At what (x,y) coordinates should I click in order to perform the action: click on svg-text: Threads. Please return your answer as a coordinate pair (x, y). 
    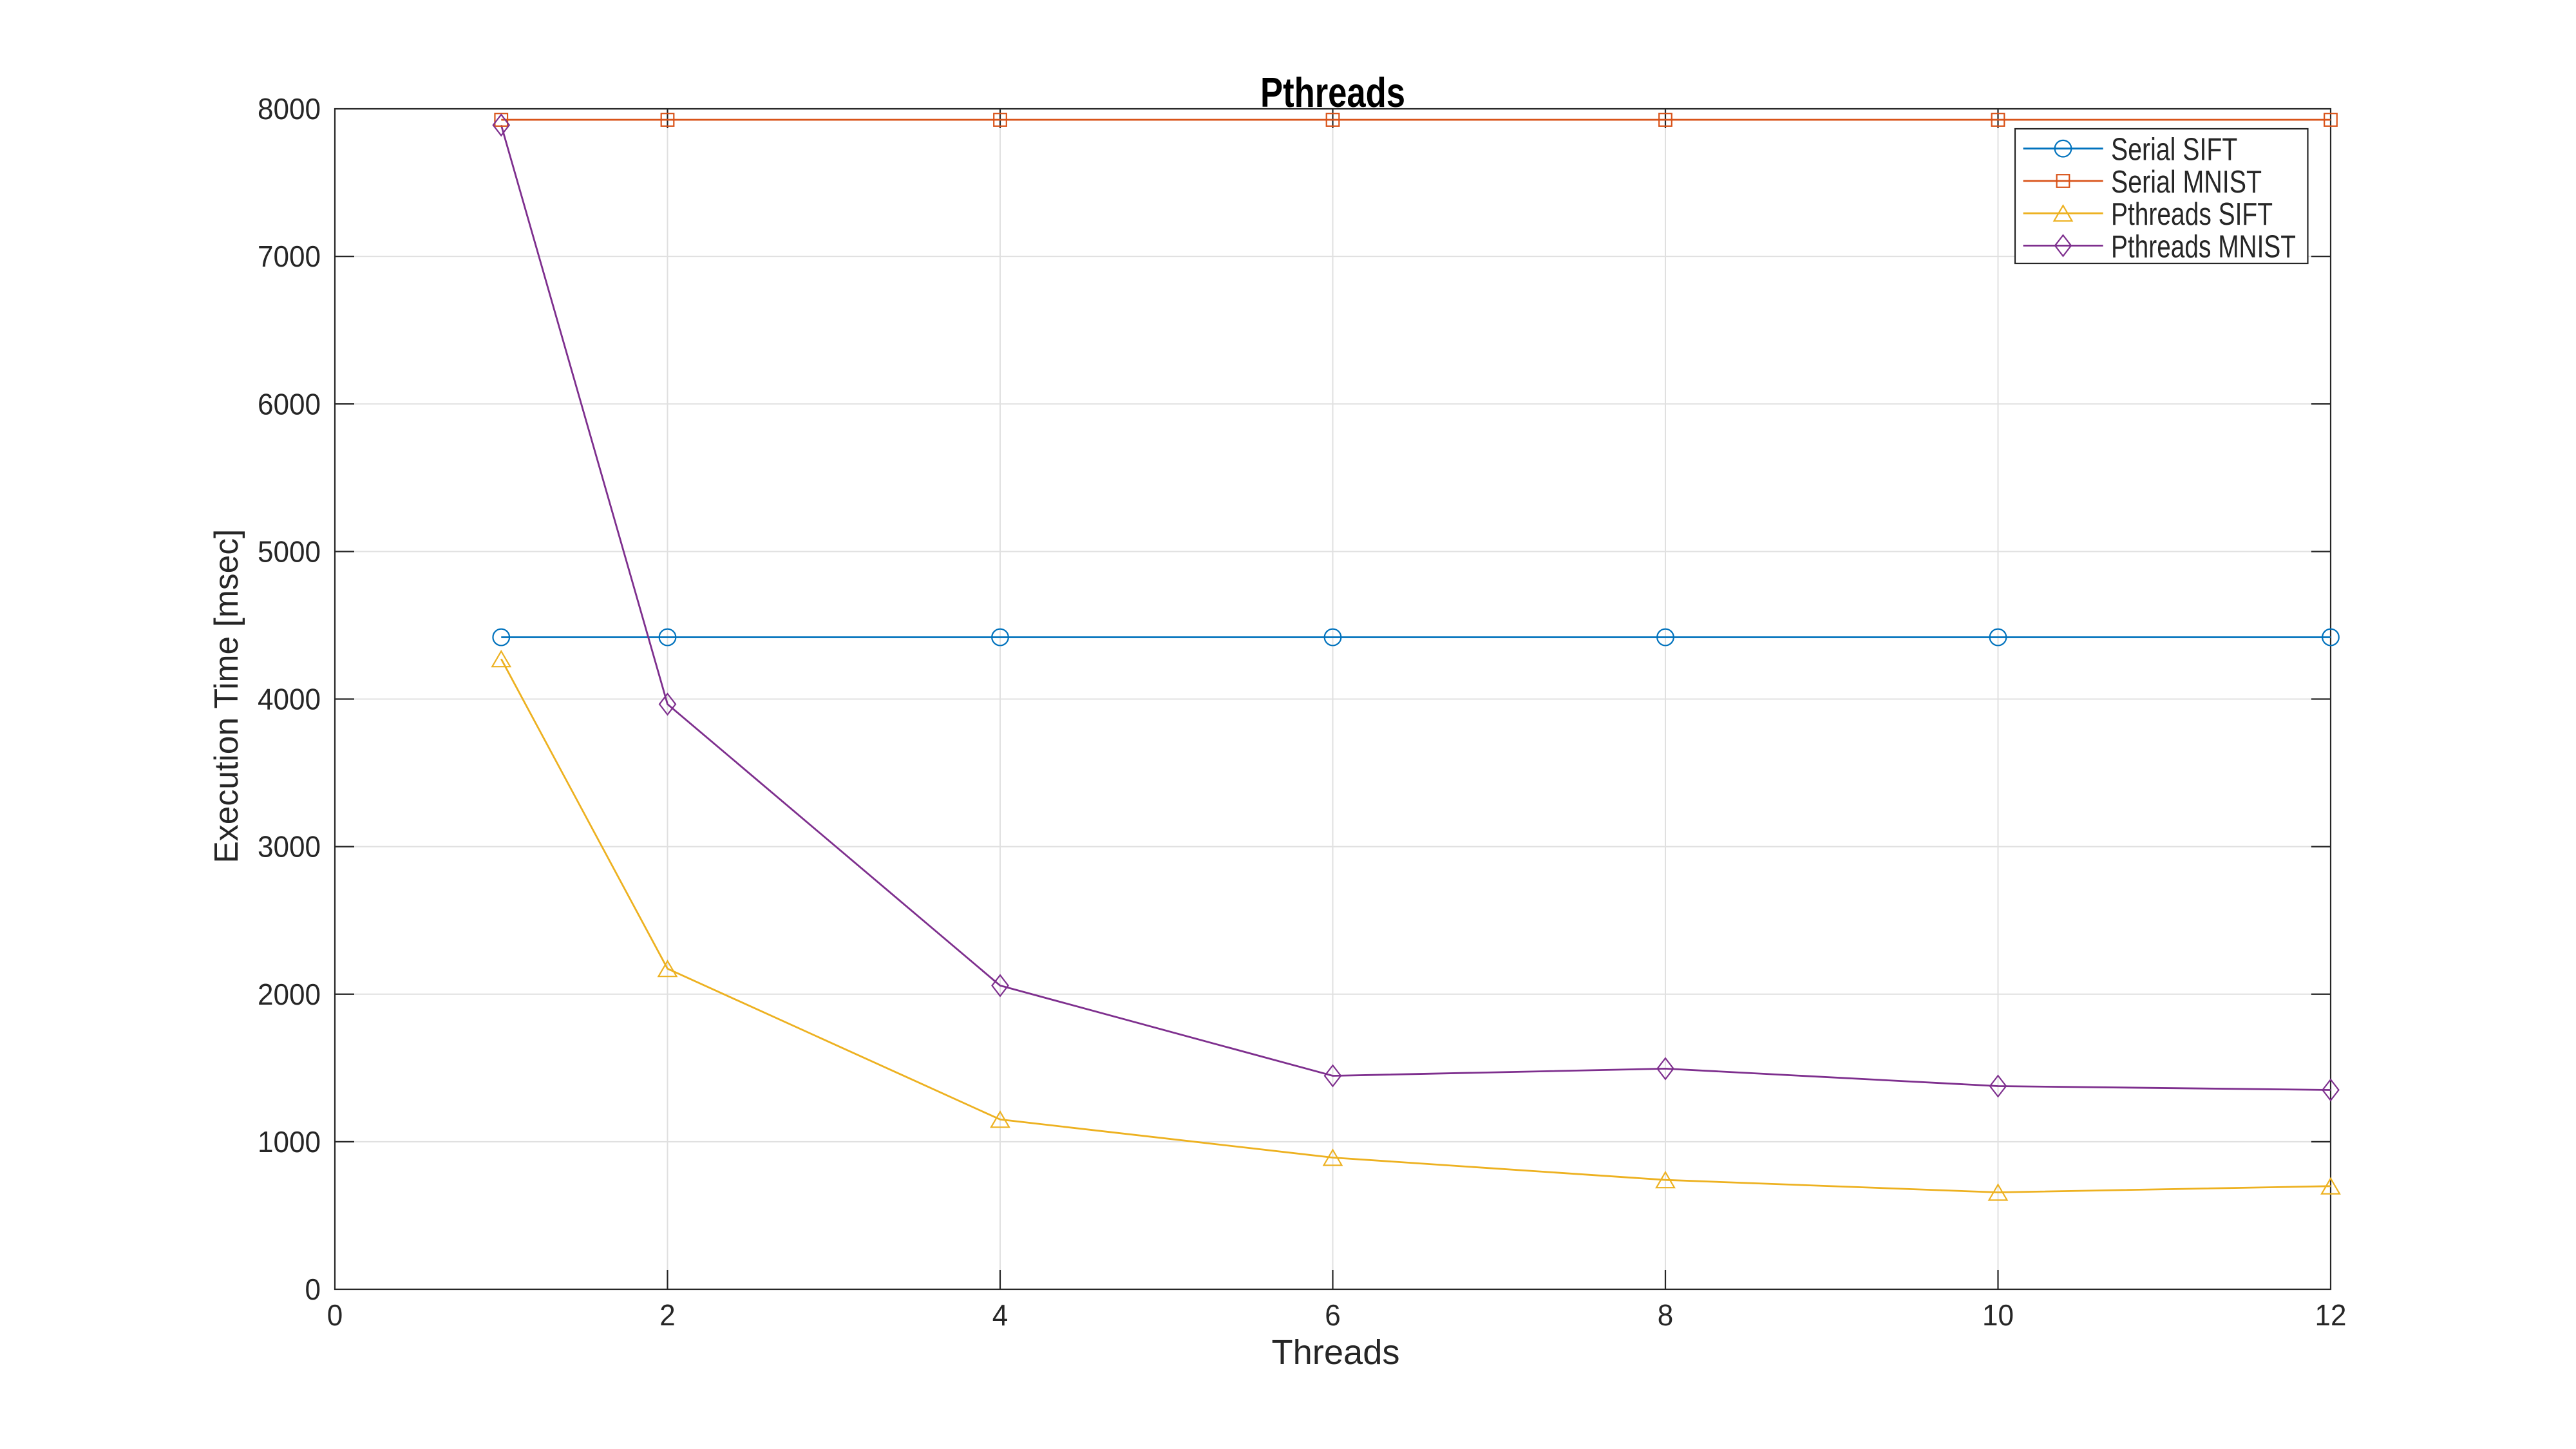
    Looking at the image, I should click on (1336, 1352).